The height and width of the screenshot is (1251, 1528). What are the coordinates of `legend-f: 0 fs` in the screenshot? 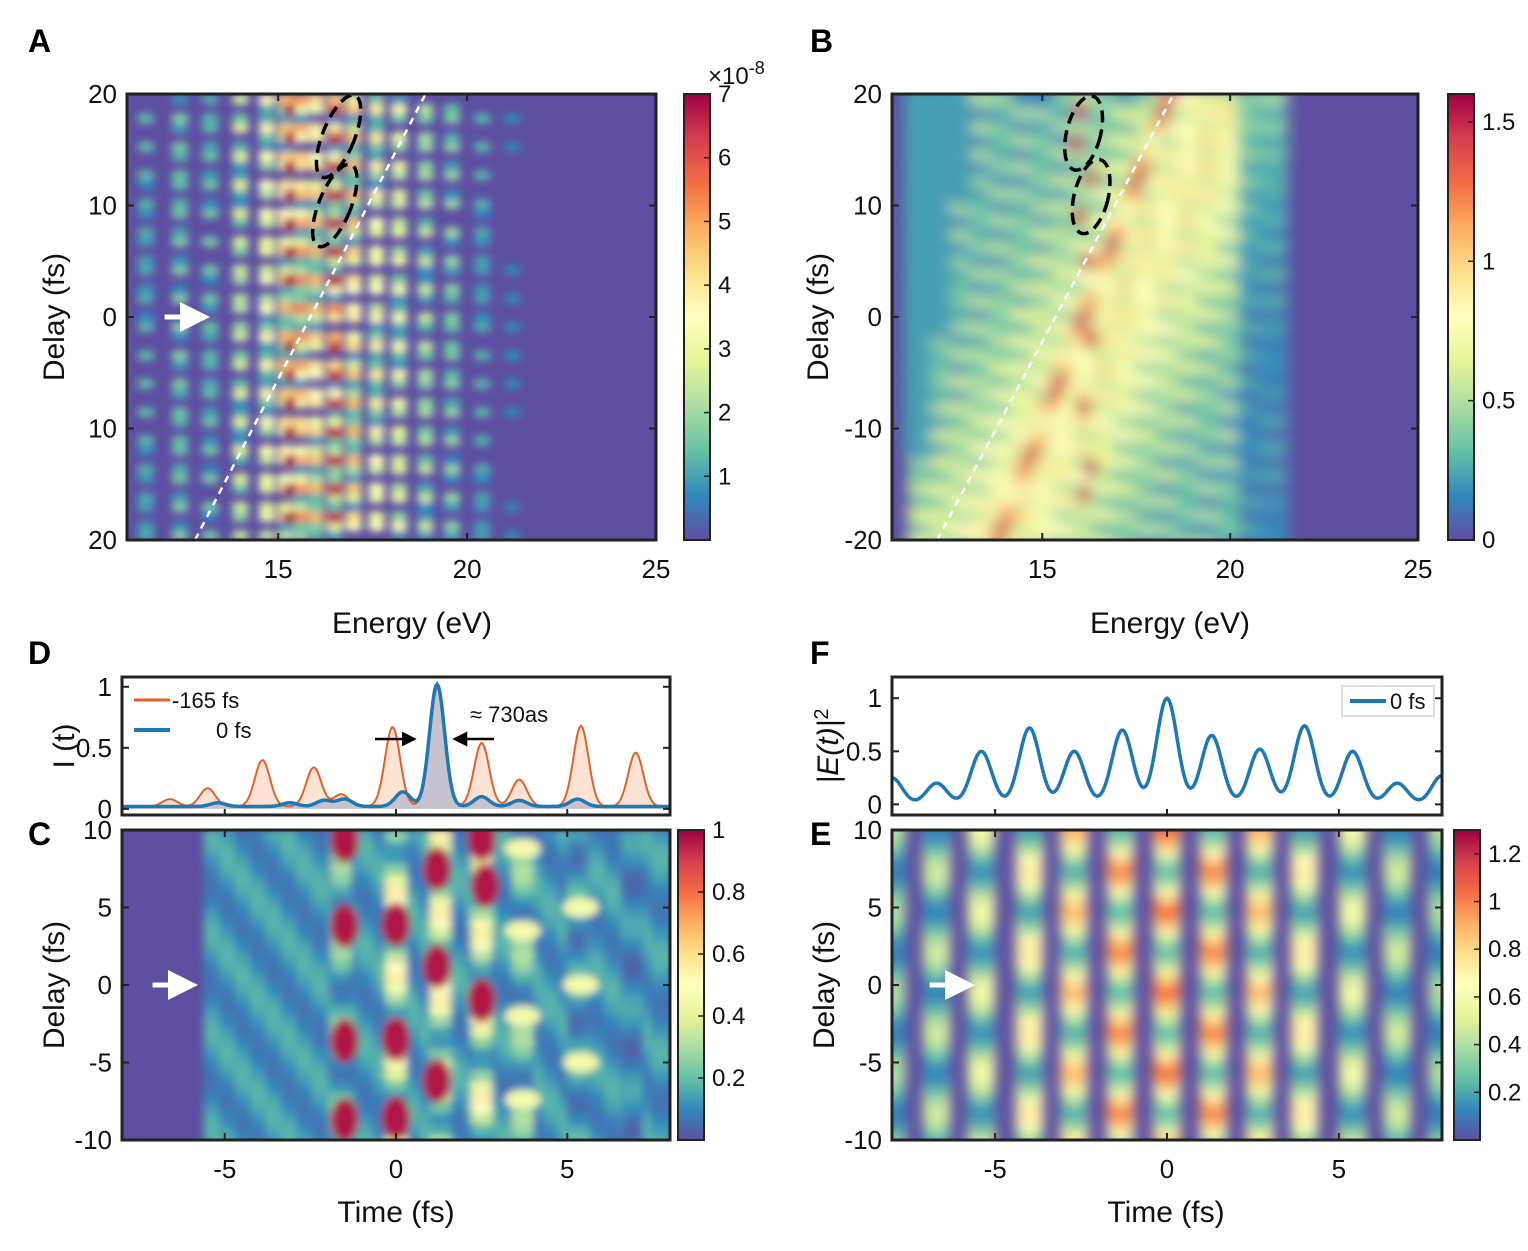 It's located at (1388, 701).